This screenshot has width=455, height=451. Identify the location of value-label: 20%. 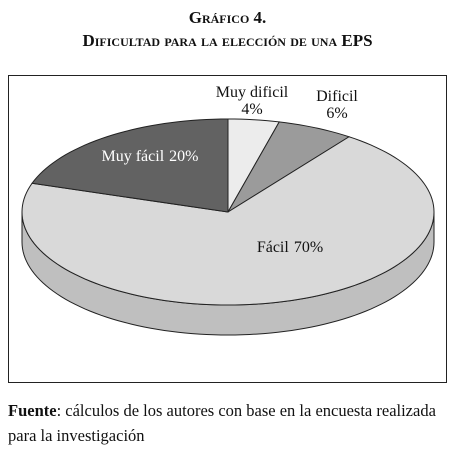
(183, 156).